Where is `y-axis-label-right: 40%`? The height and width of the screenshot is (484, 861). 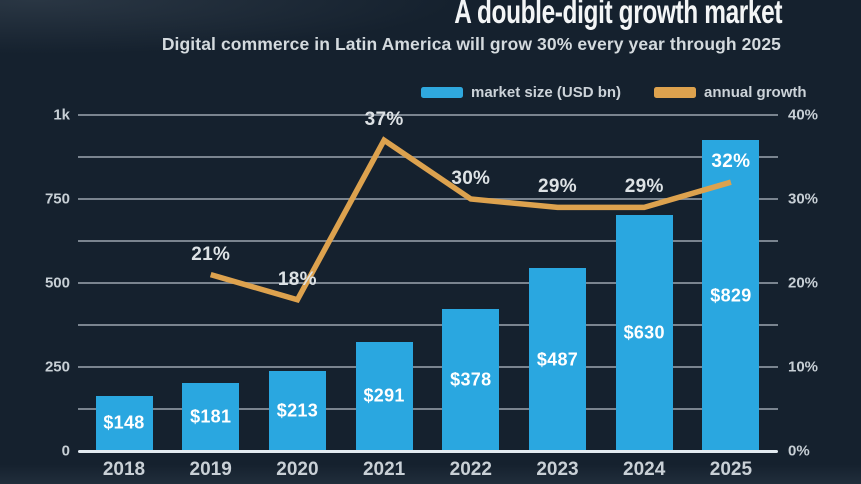
y-axis-label-right: 40% is located at coordinates (803, 115).